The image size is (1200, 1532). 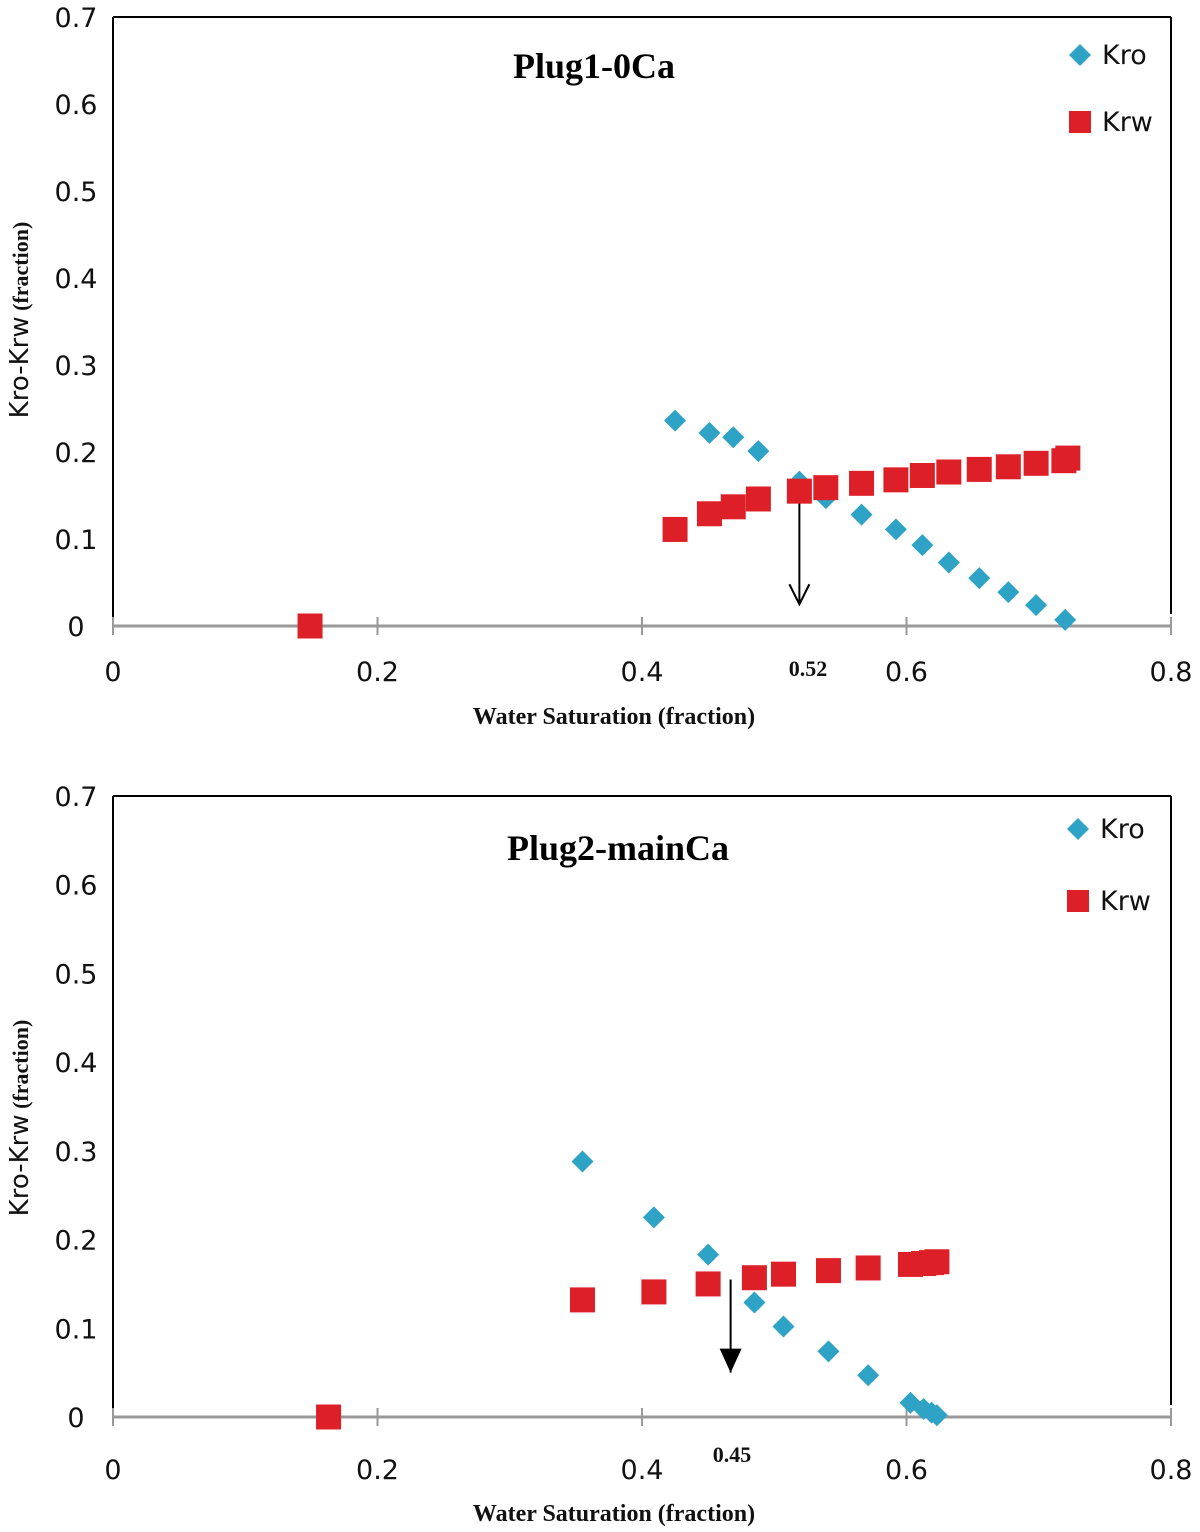 What do you see at coordinates (732, 1454) in the screenshot?
I see `annotation-label: 0.45` at bounding box center [732, 1454].